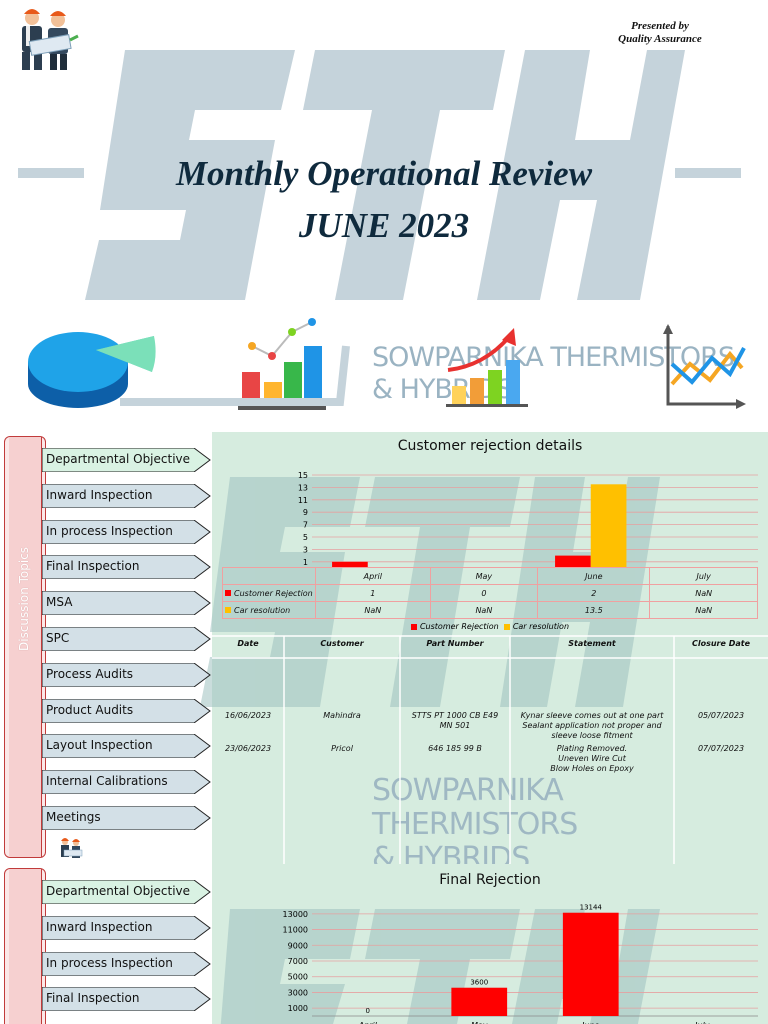 The width and height of the screenshot is (768, 1024). Describe the element at coordinates (721, 748) in the screenshot. I see `row2-closure: 07/07/2023` at that location.